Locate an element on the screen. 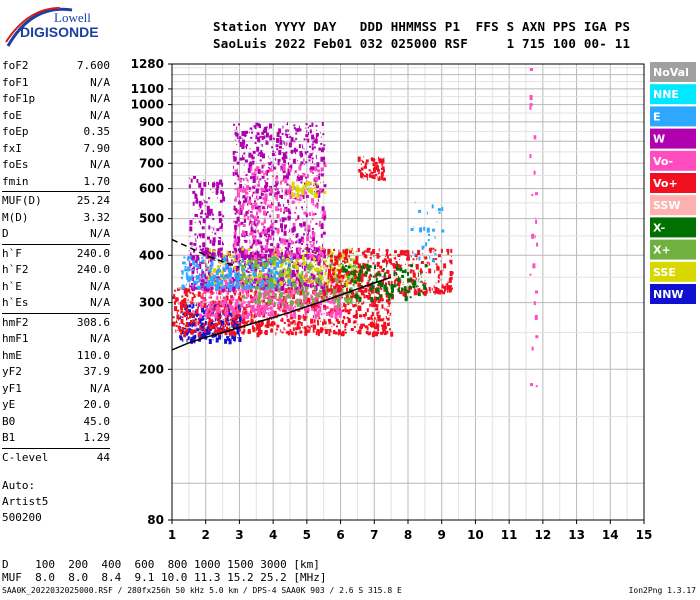 This screenshot has width=700, height=600. parameter-name: yF1 is located at coordinates (12, 388).